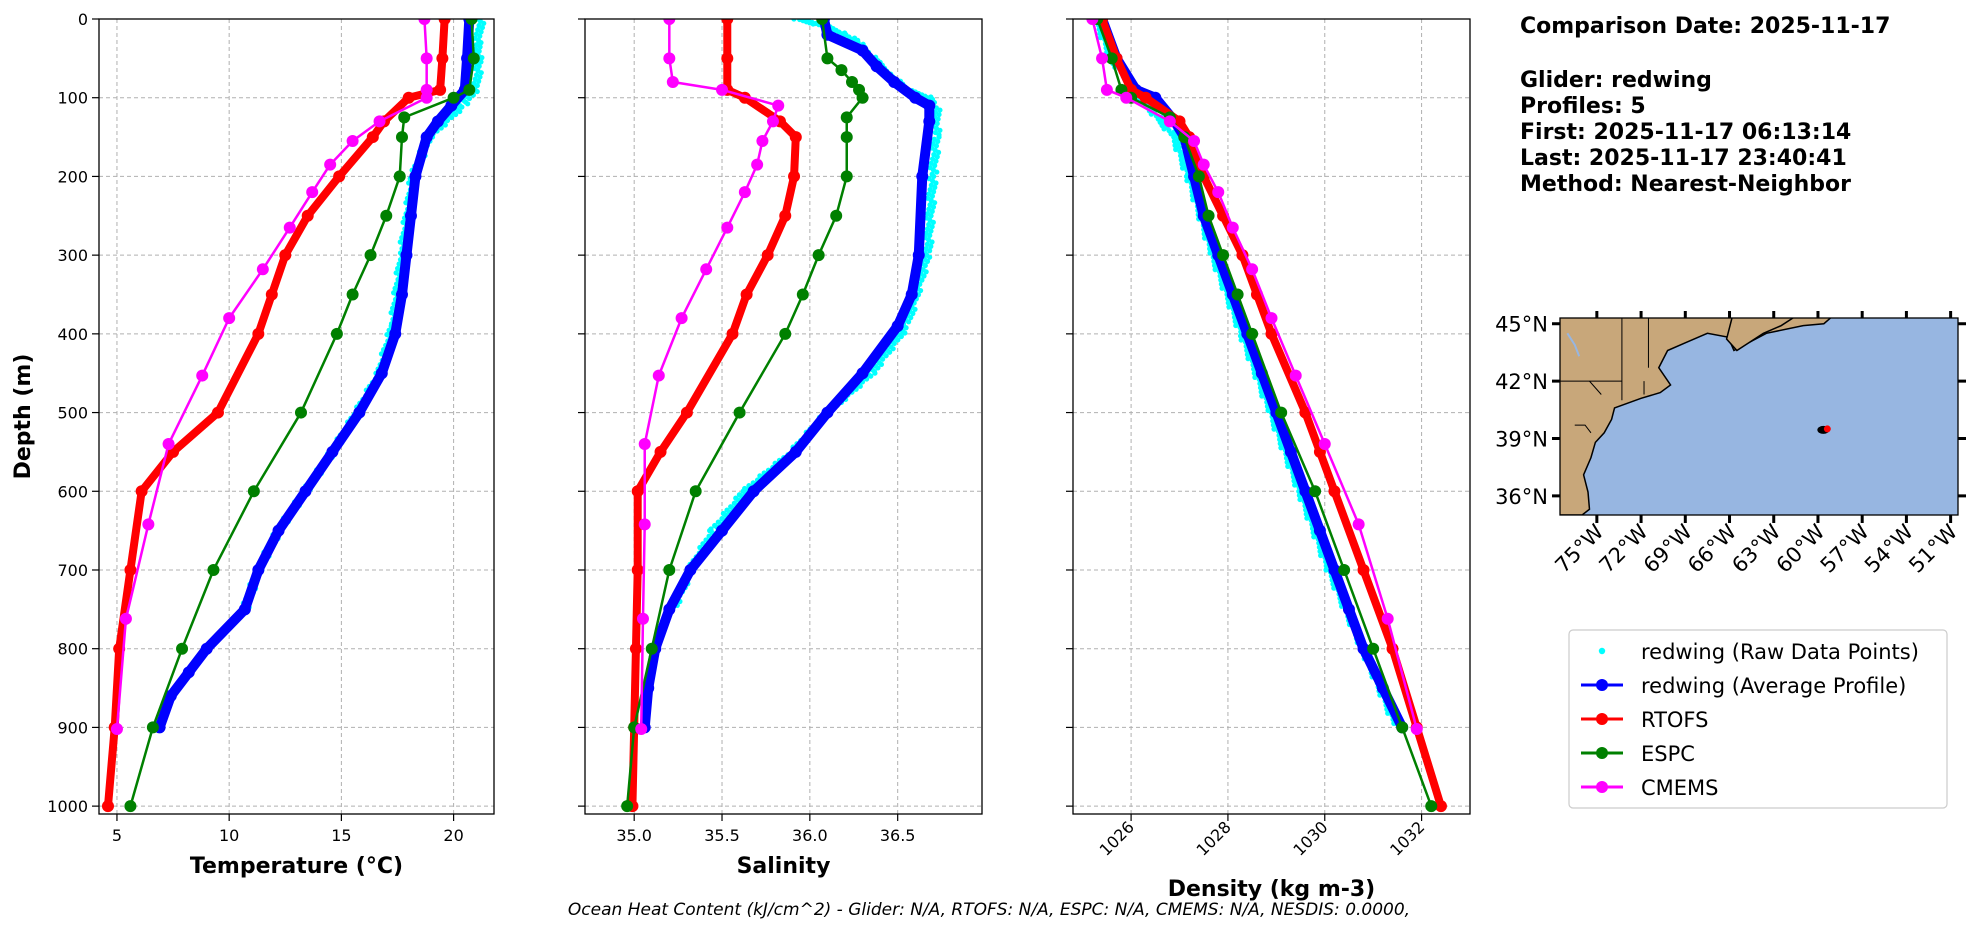  I want to click on legend-swatch-cmems, so click(1602, 787).